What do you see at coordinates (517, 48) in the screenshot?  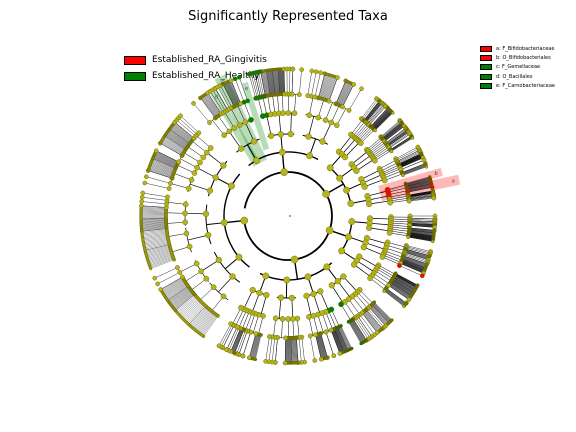 I see `clade-legend-item-a: a: F_Bifidobacteriaceae` at bounding box center [517, 48].